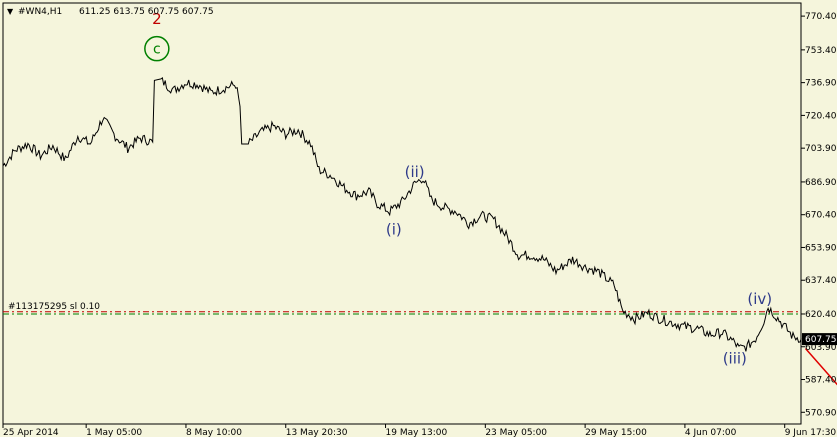 This screenshot has height=437, width=837. What do you see at coordinates (40, 12) in the screenshot?
I see `symbol-label: #WN4,H1` at bounding box center [40, 12].